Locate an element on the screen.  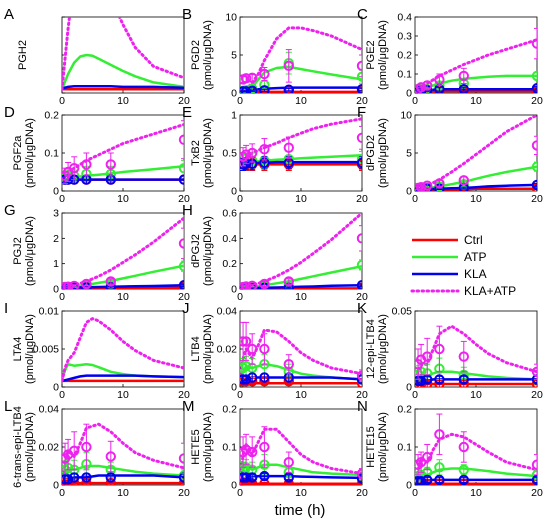
panel-G-letter: G is located at coordinates (10, 210).